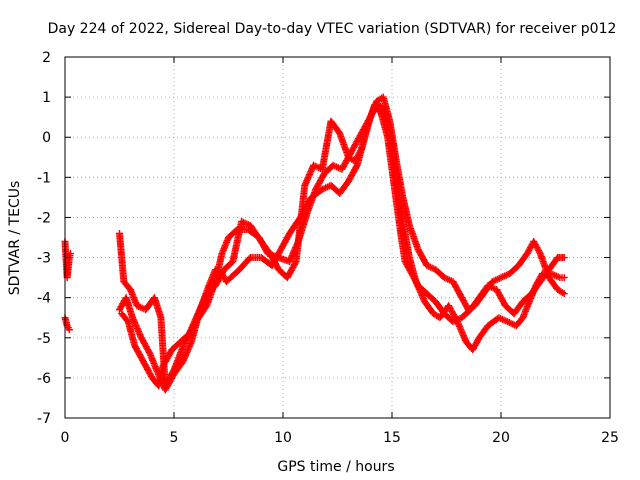  I want to click on y-tick-label: -1, so click(44, 178).